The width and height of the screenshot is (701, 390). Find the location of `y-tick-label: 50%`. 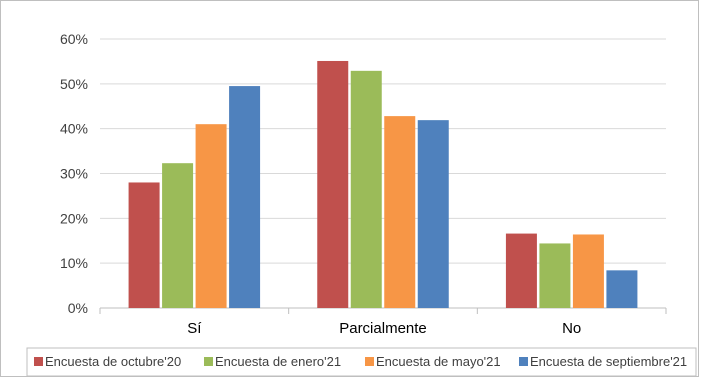

y-tick-label: 50% is located at coordinates (74, 84).